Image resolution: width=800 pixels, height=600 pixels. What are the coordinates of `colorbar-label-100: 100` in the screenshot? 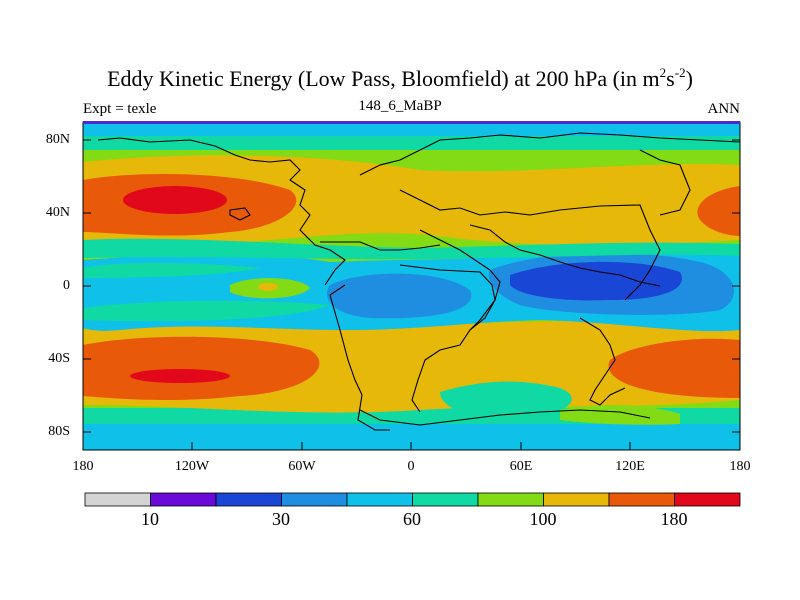 It's located at (543, 519).